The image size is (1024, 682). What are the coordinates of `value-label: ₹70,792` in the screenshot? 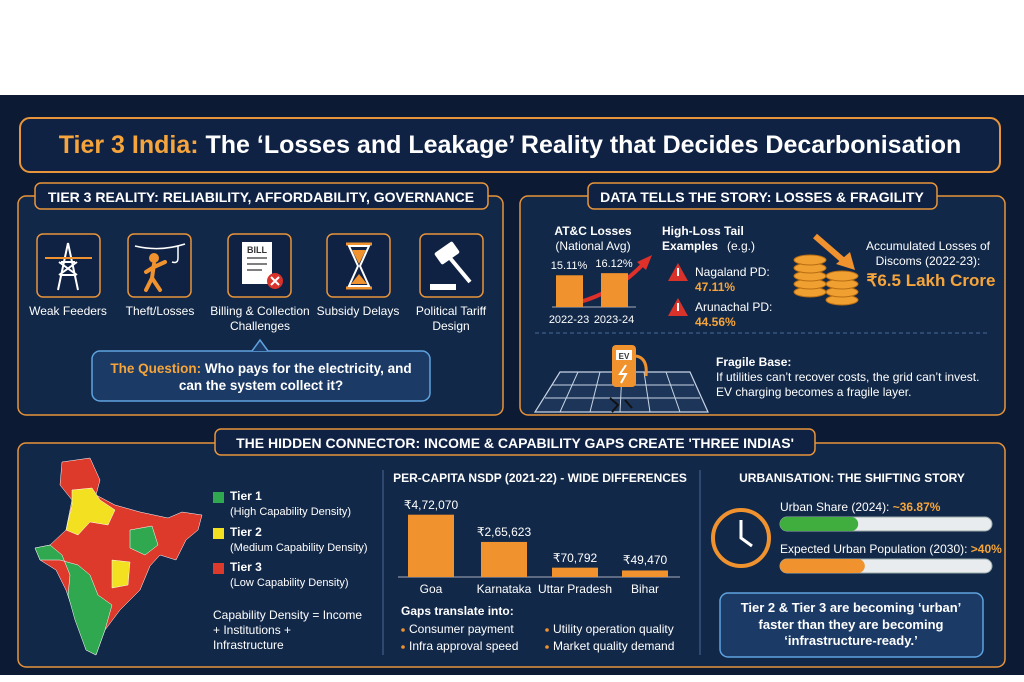 It's located at (575, 557).